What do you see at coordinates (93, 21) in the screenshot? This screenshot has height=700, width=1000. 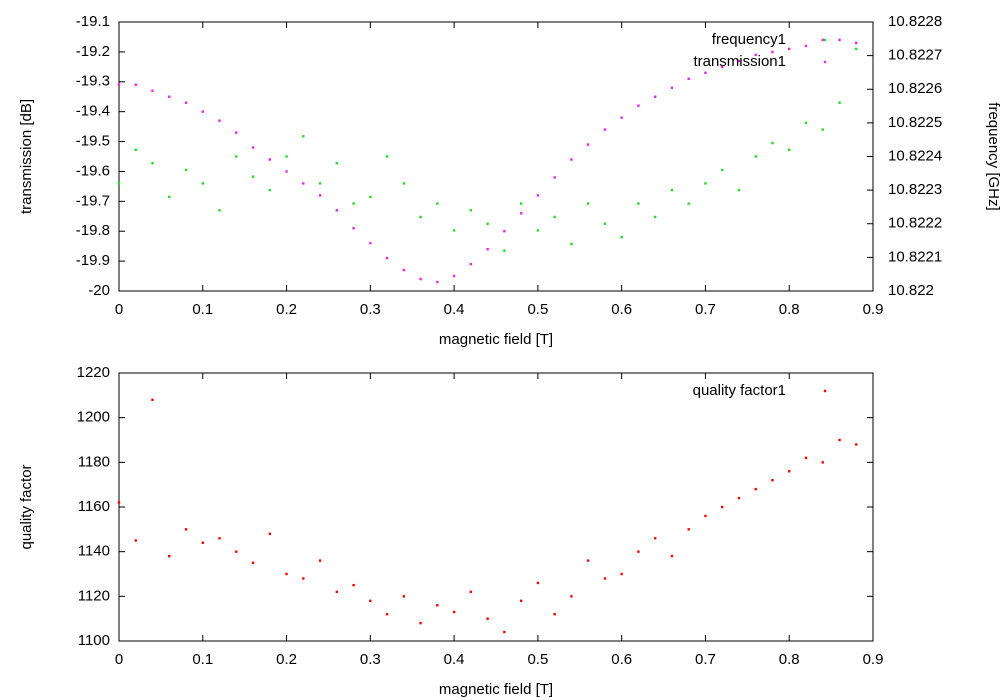 I see `y-tick-label: -19.1` at bounding box center [93, 21].